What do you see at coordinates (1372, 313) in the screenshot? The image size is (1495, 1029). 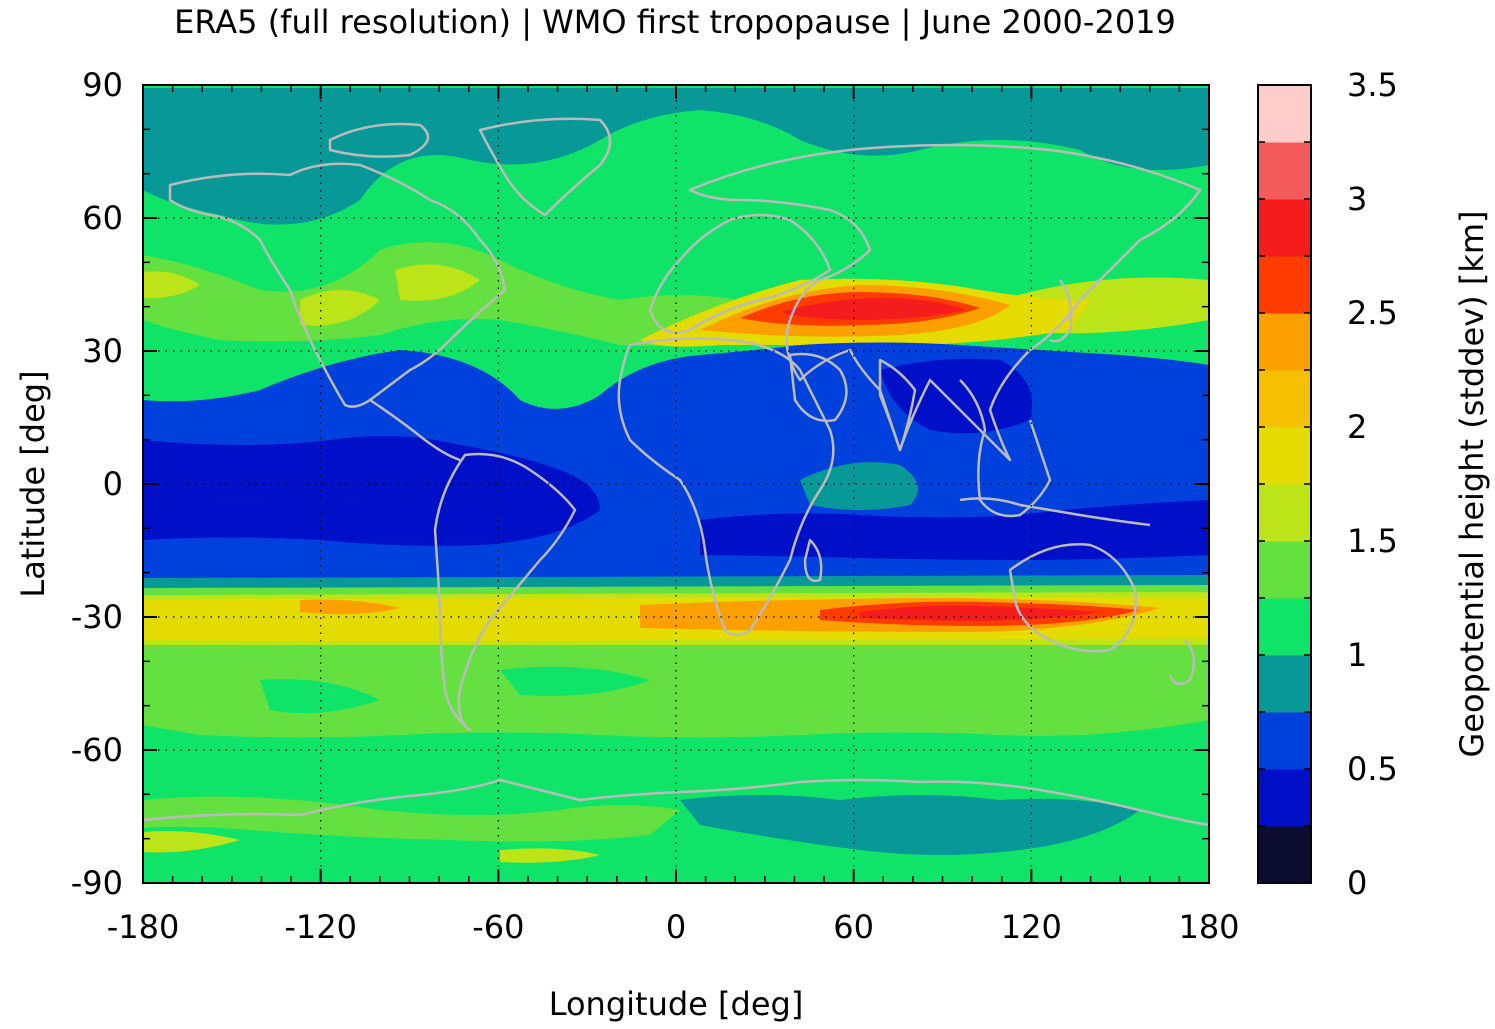 I see `colorbar-tick-label: 2.5` at bounding box center [1372, 313].